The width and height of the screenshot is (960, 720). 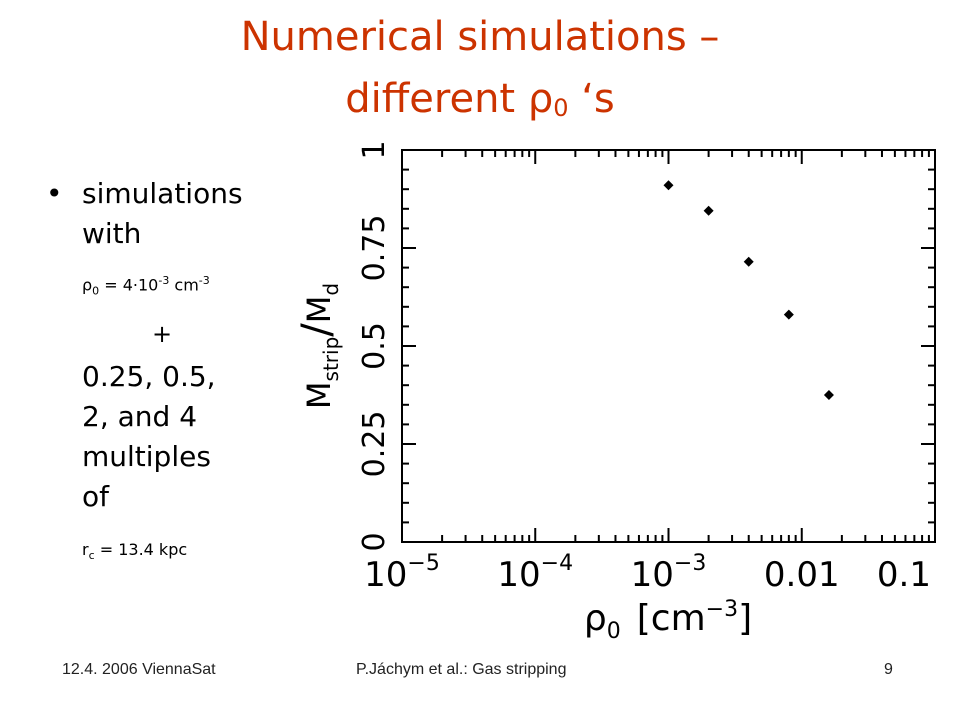 I want to click on x-tick-label: 0.1, so click(x=904, y=575).